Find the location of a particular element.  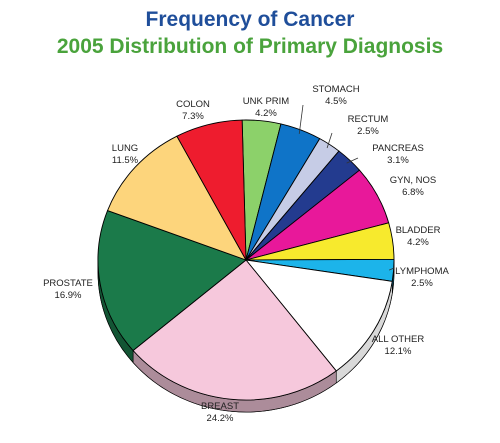

slice-label-pancreas: PANCREAS 3.1% is located at coordinates (398, 154).